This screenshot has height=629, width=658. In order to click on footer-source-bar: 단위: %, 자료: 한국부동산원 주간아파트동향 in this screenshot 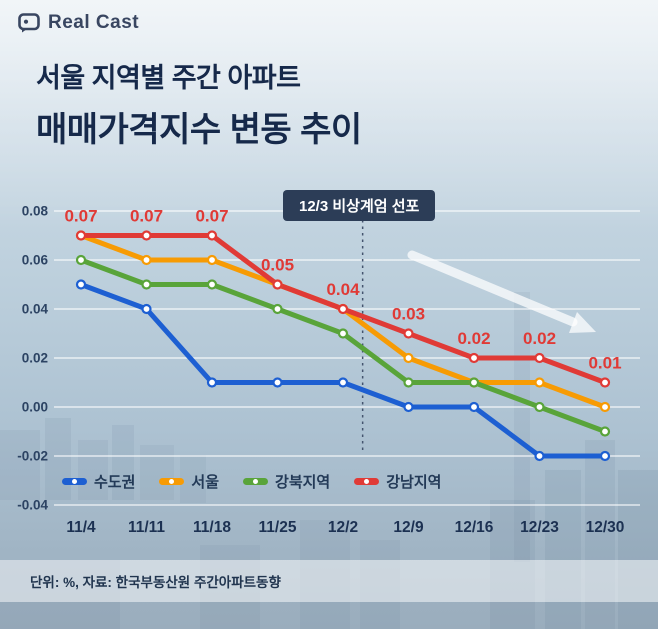, I will do `click(329, 581)`.